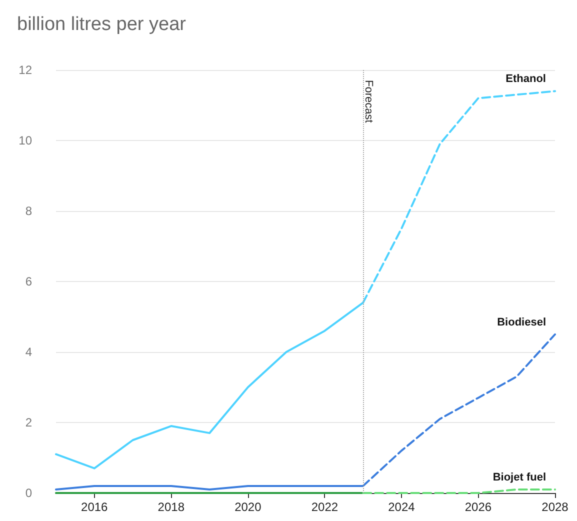  I want to click on x-tick-label: 2026, so click(478, 507).